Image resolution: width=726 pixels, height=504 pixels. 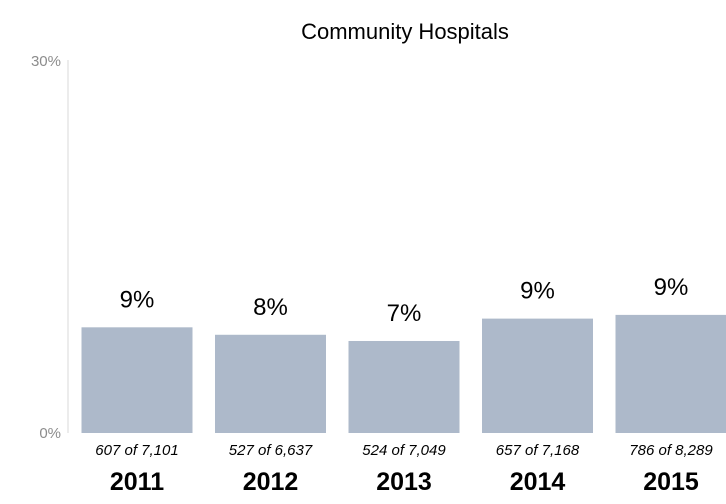 I want to click on count-label-2013: 524 of 7,049, so click(x=404, y=450).